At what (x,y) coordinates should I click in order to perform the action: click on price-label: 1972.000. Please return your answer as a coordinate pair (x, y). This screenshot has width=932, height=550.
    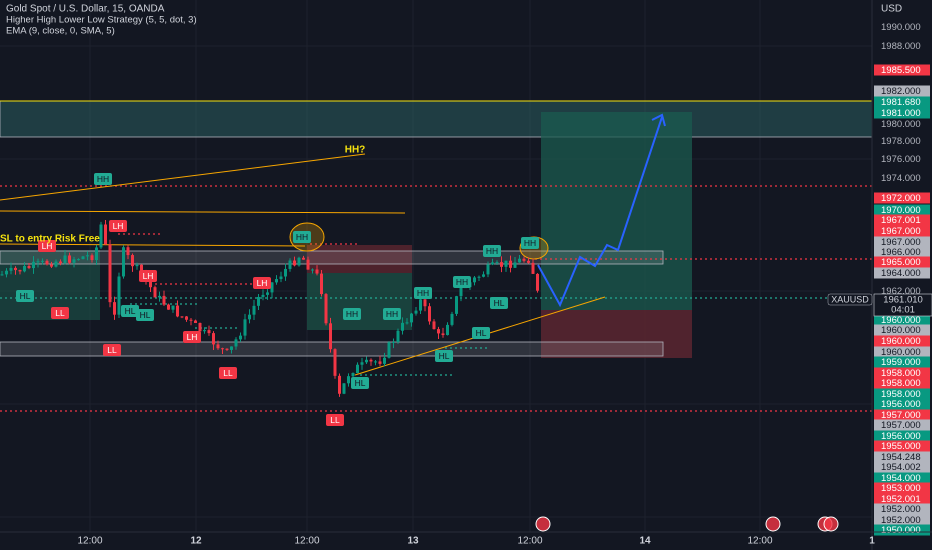
    Looking at the image, I should click on (901, 198).